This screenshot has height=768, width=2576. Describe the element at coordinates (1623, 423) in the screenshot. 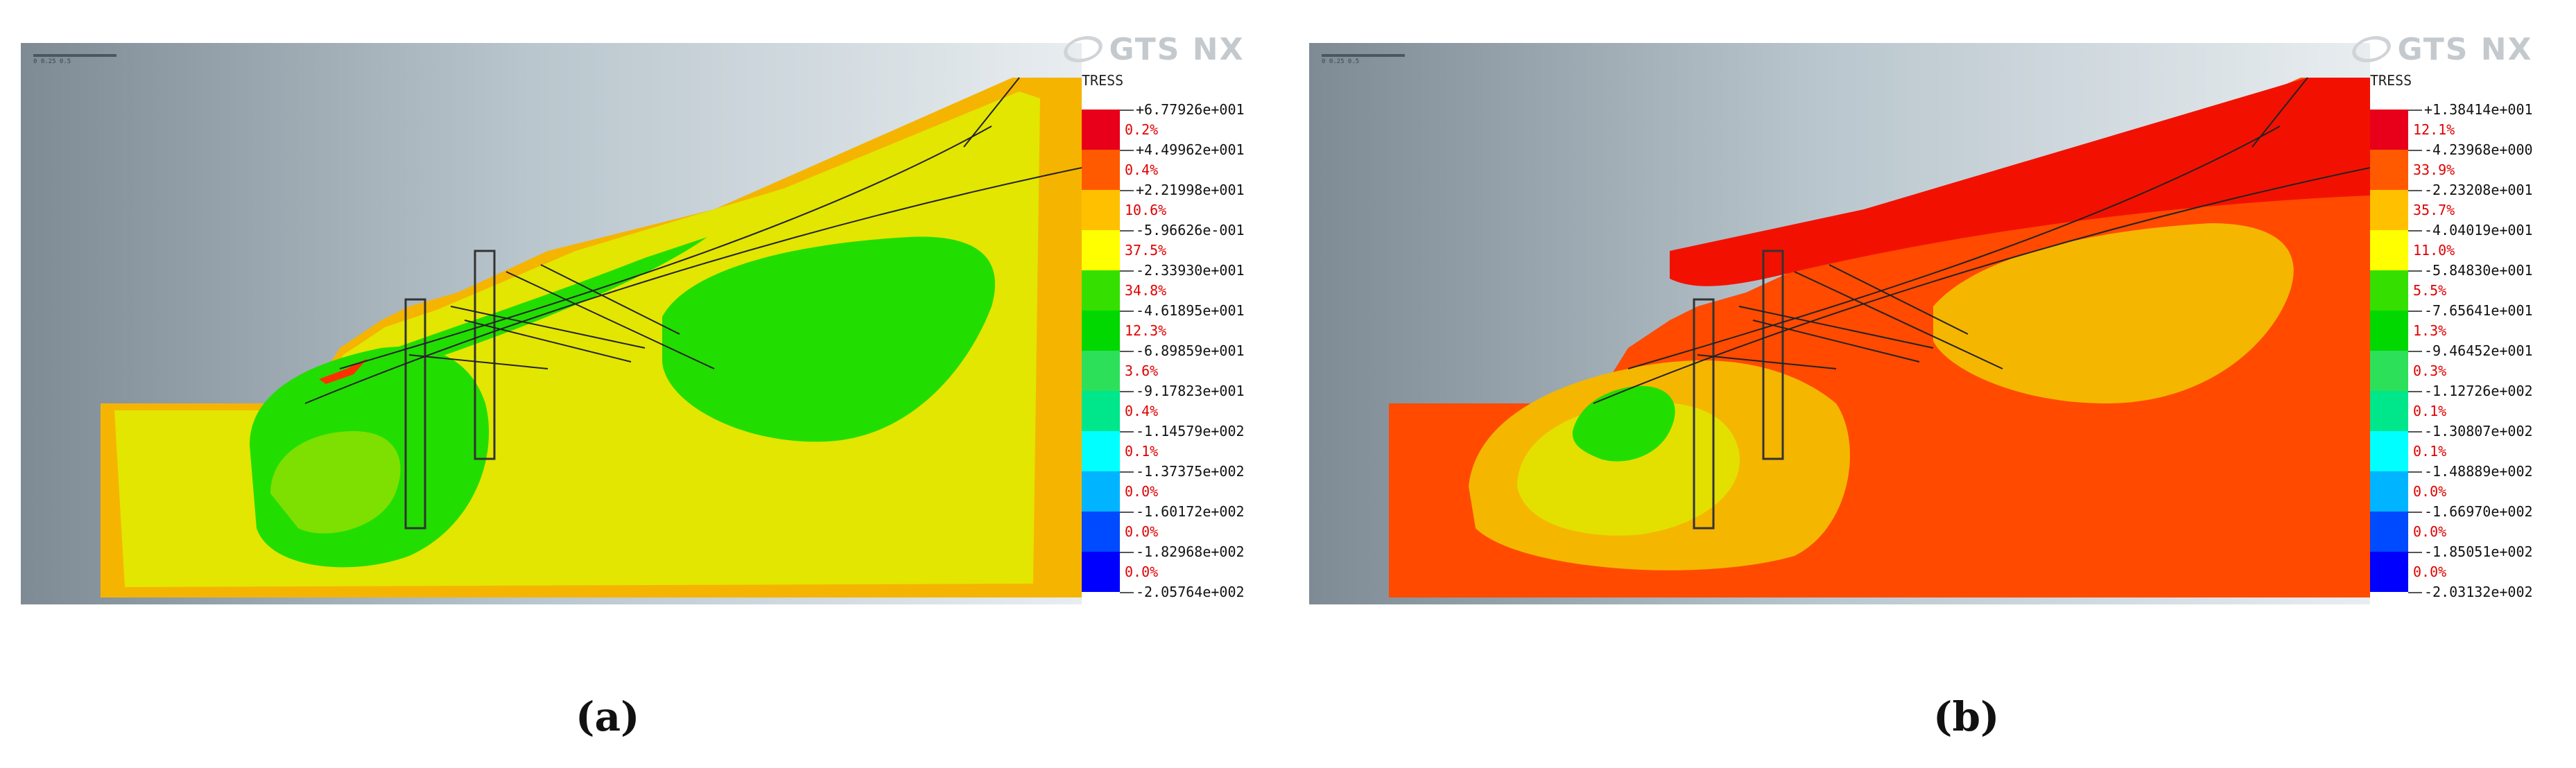

I see `green-zone` at that location.